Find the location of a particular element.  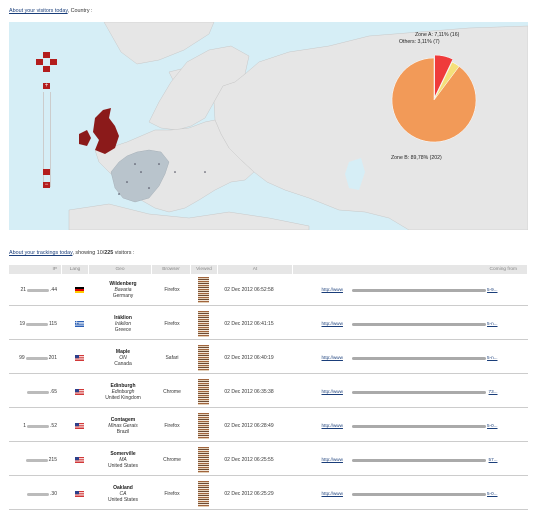

pie-slice-zone-a is located at coordinates (444, 76).